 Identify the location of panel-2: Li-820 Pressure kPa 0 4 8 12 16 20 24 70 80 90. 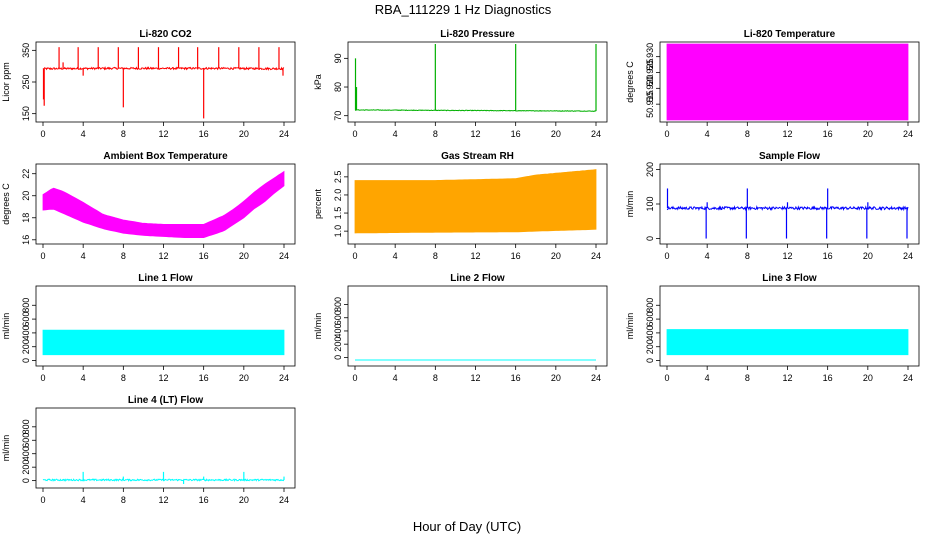
(460, 84).